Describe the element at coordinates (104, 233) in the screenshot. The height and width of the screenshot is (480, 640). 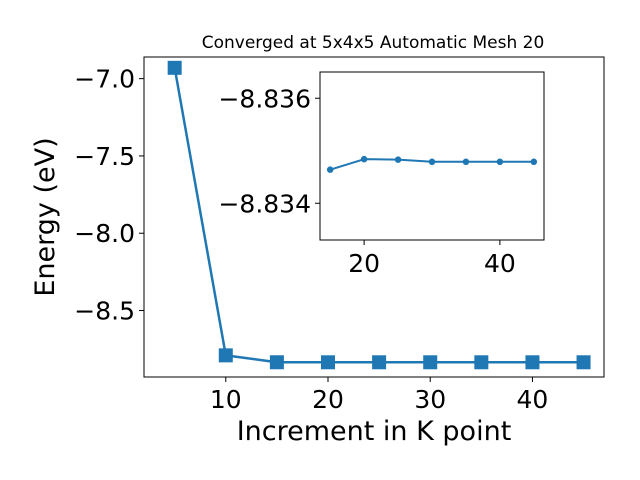
I see `main-y-tick-label: −8.0` at that location.